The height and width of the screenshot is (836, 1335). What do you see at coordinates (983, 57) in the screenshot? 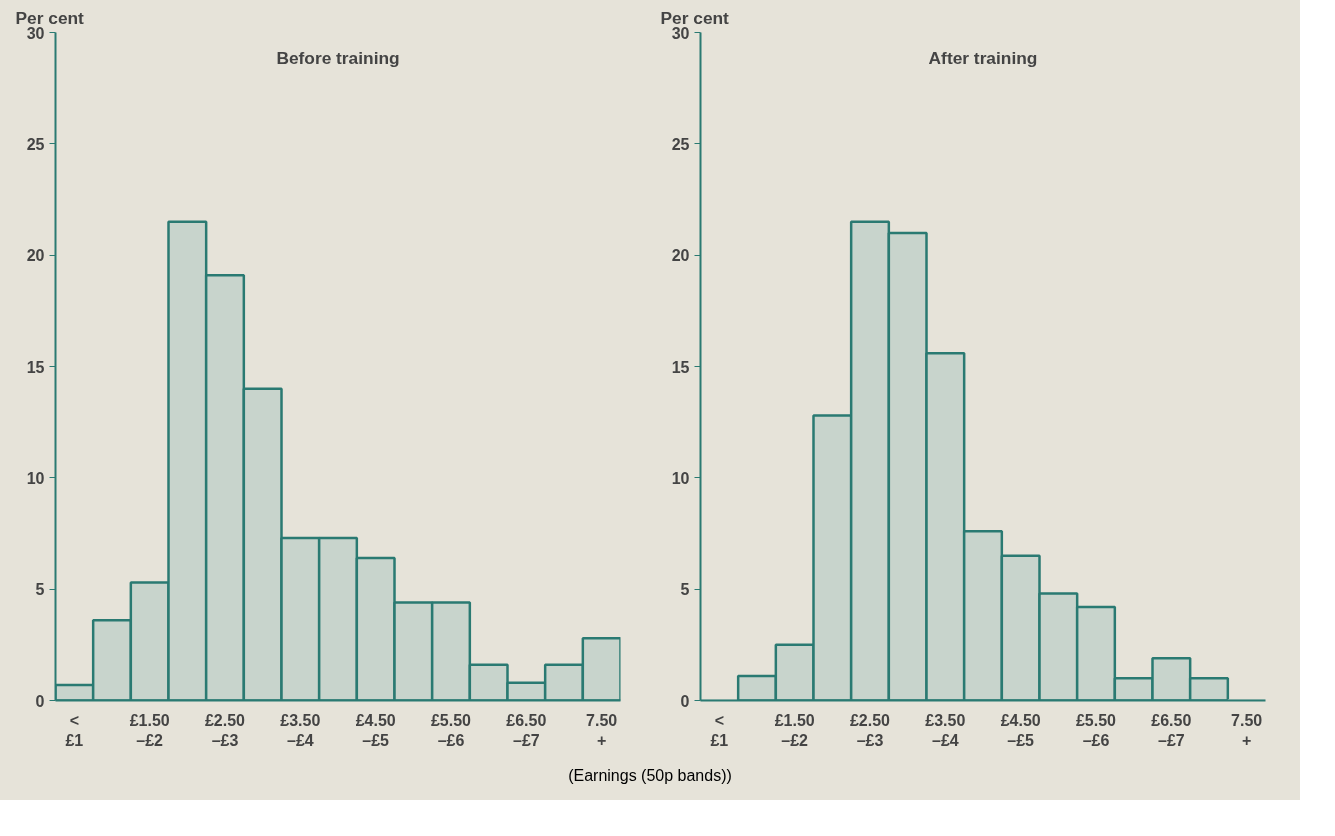
I see `text: After training` at bounding box center [983, 57].